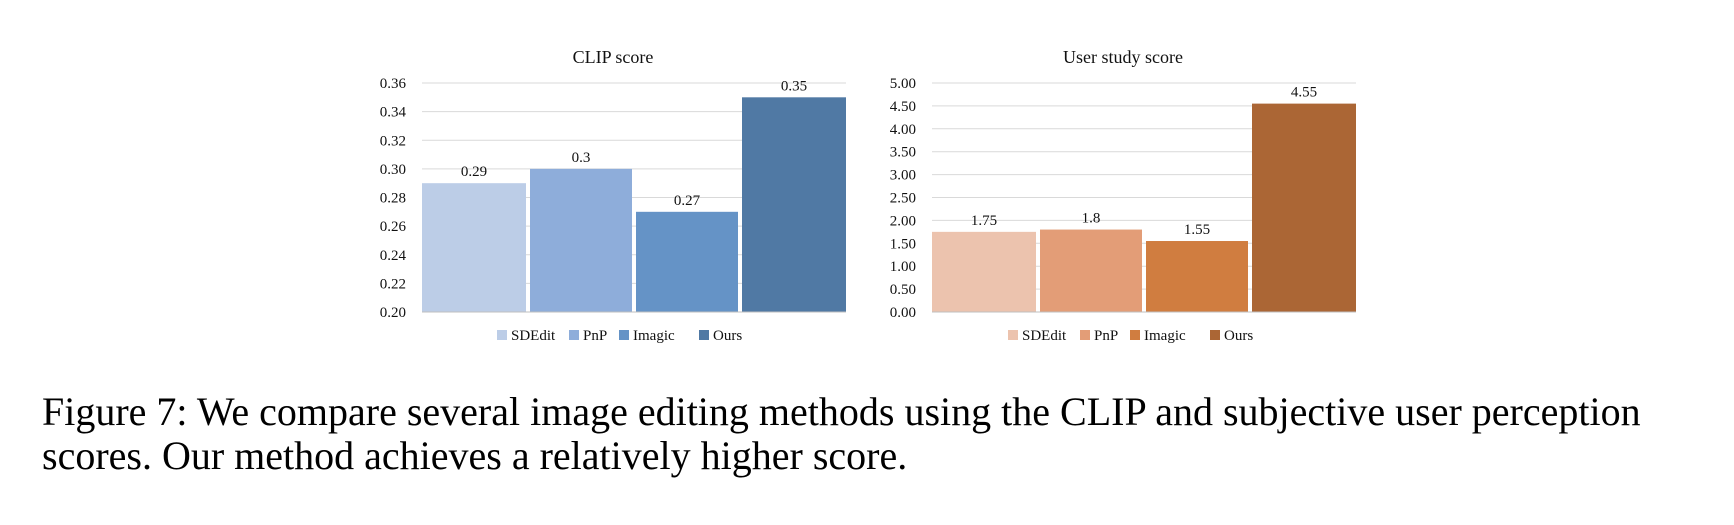  I want to click on clip-bar-ours, so click(794, 204).